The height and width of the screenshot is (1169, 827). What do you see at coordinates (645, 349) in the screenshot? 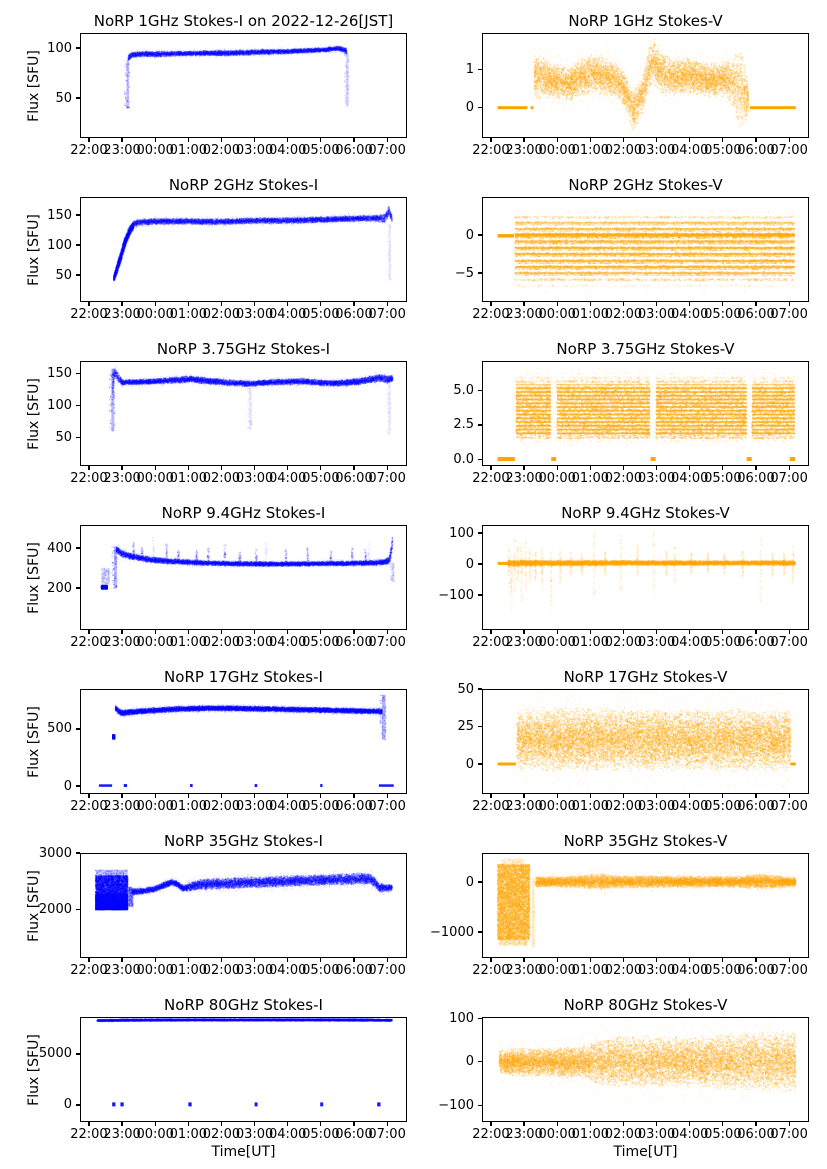
I see `subplot-title: NoRP 3.75GHz Stokes-V` at bounding box center [645, 349].